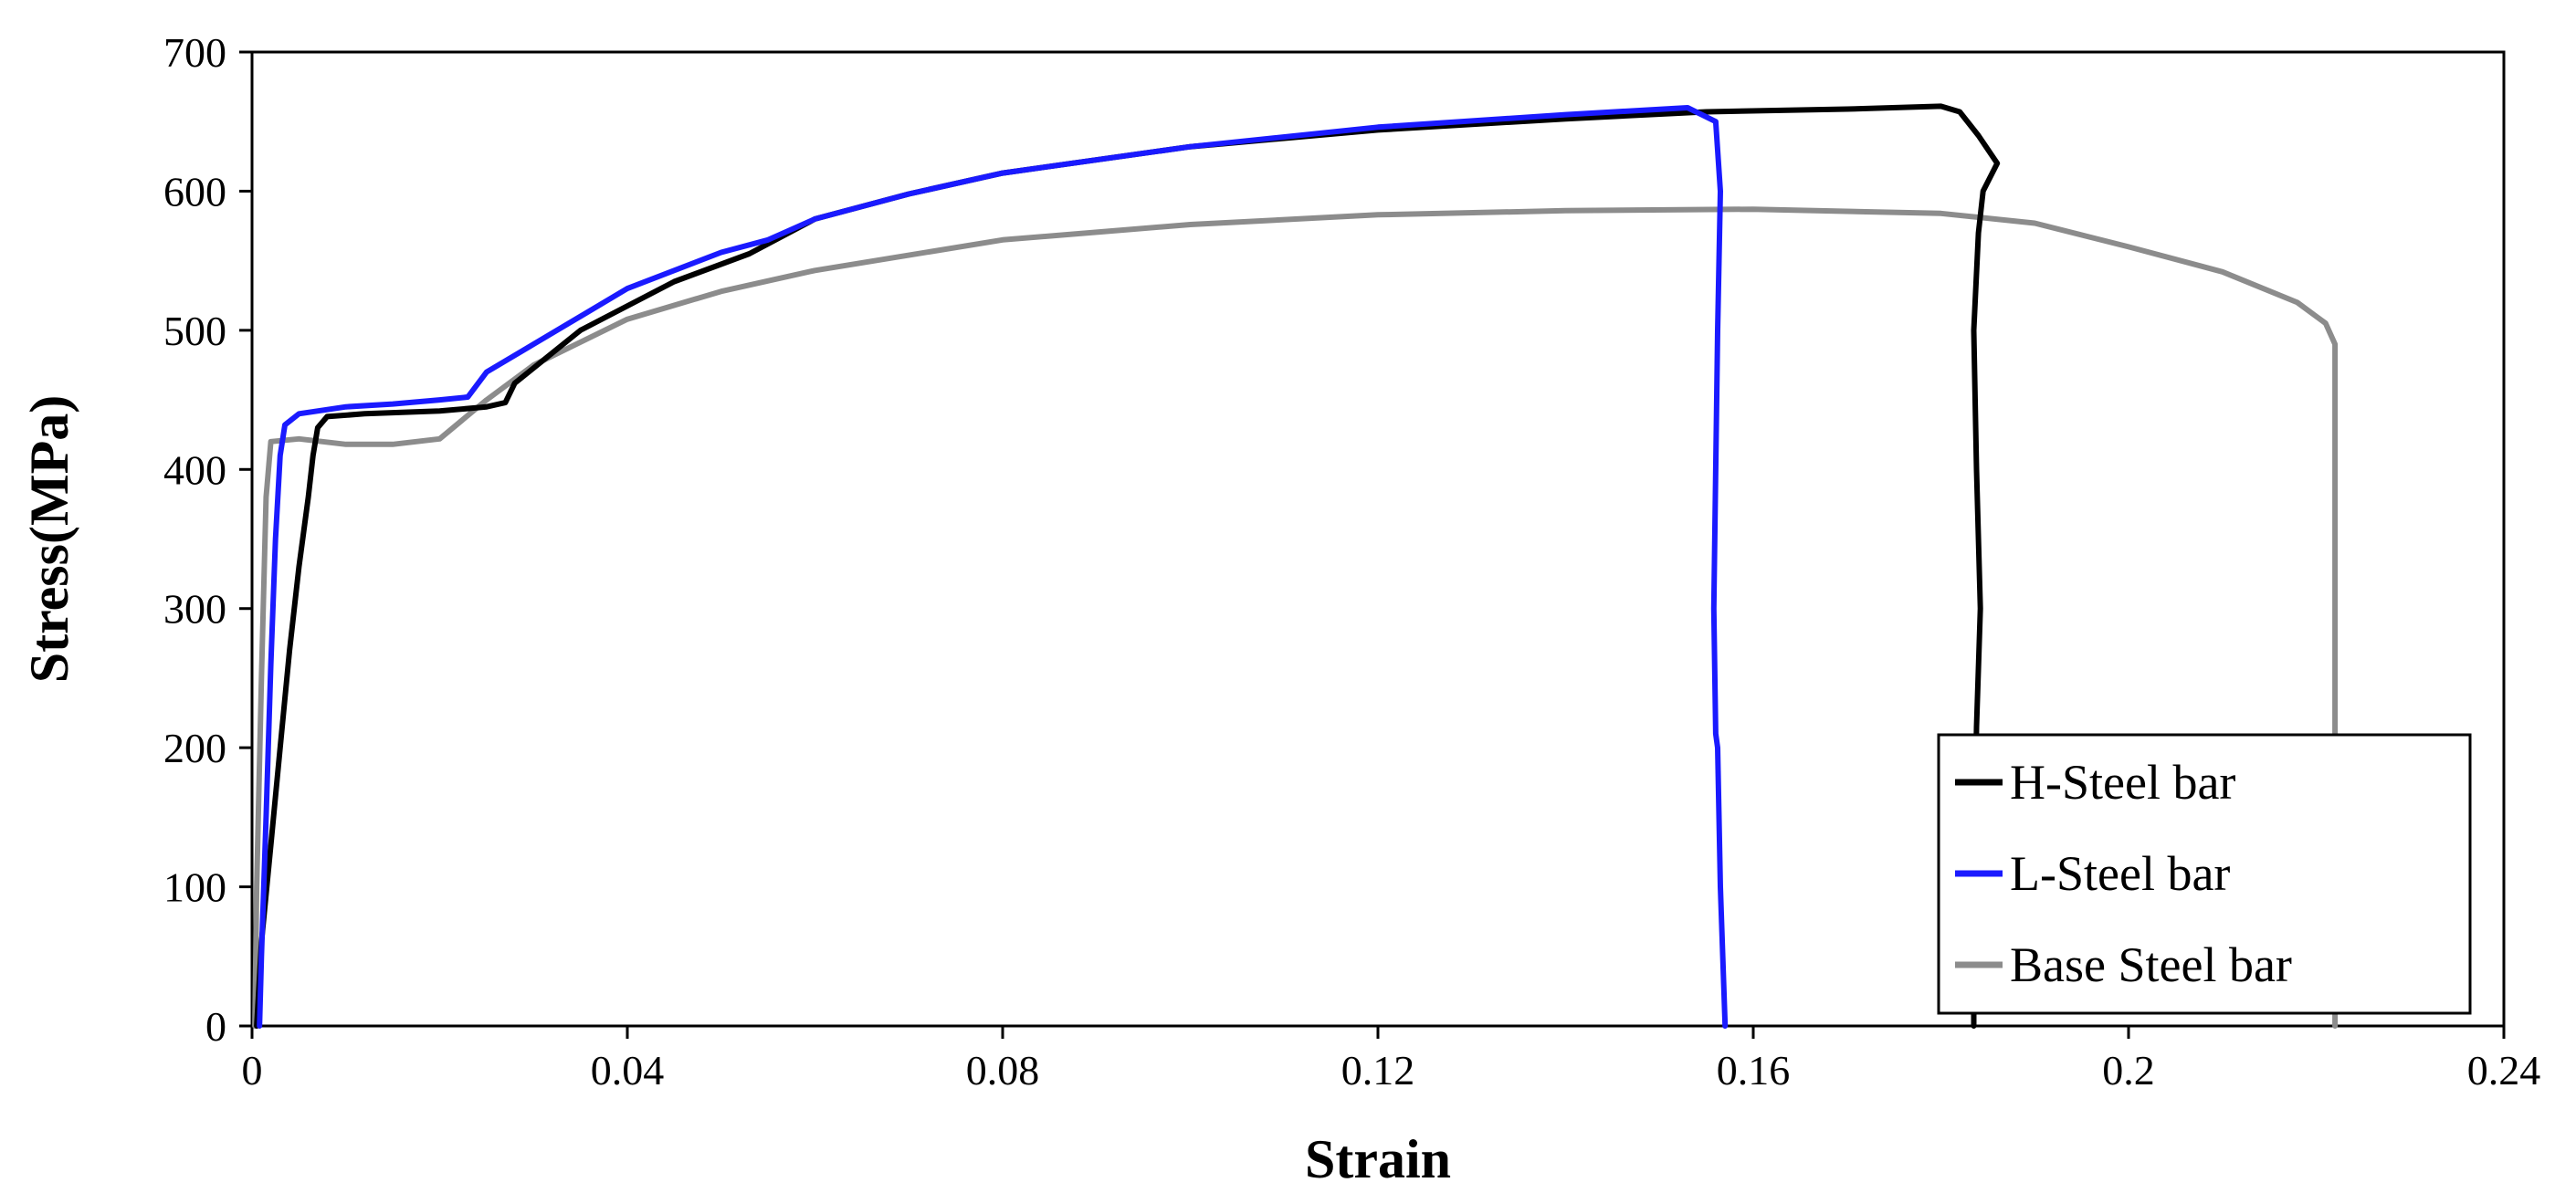 The image size is (2576, 1193). I want to click on y-tick-label: 400, so click(194, 469).